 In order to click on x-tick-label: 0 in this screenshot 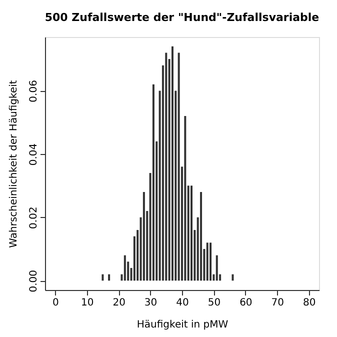, I will do `click(55, 303)`.